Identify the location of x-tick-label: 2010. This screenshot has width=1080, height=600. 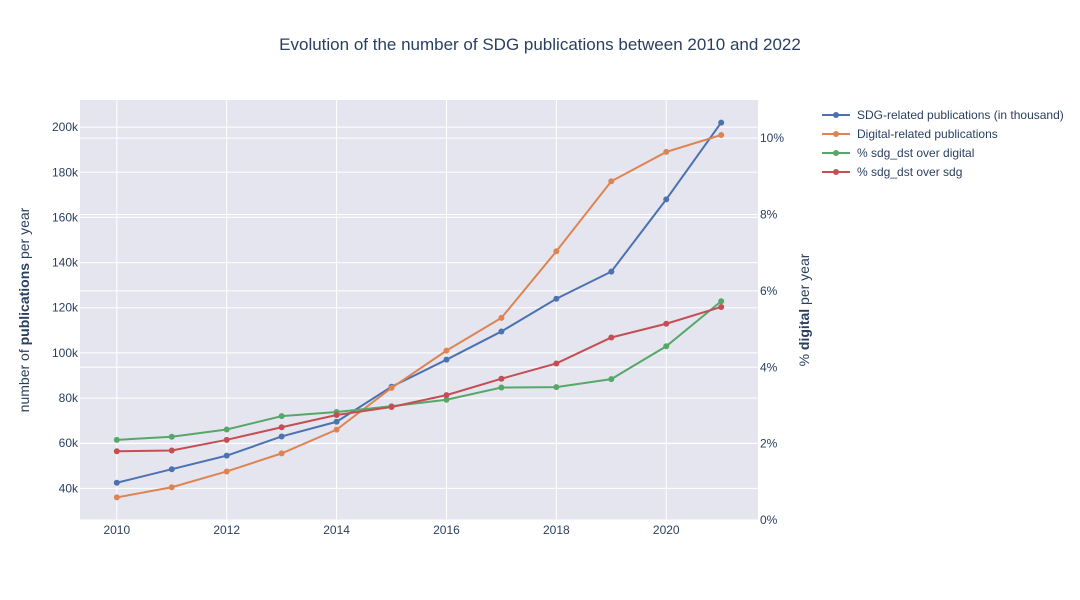
(116, 530).